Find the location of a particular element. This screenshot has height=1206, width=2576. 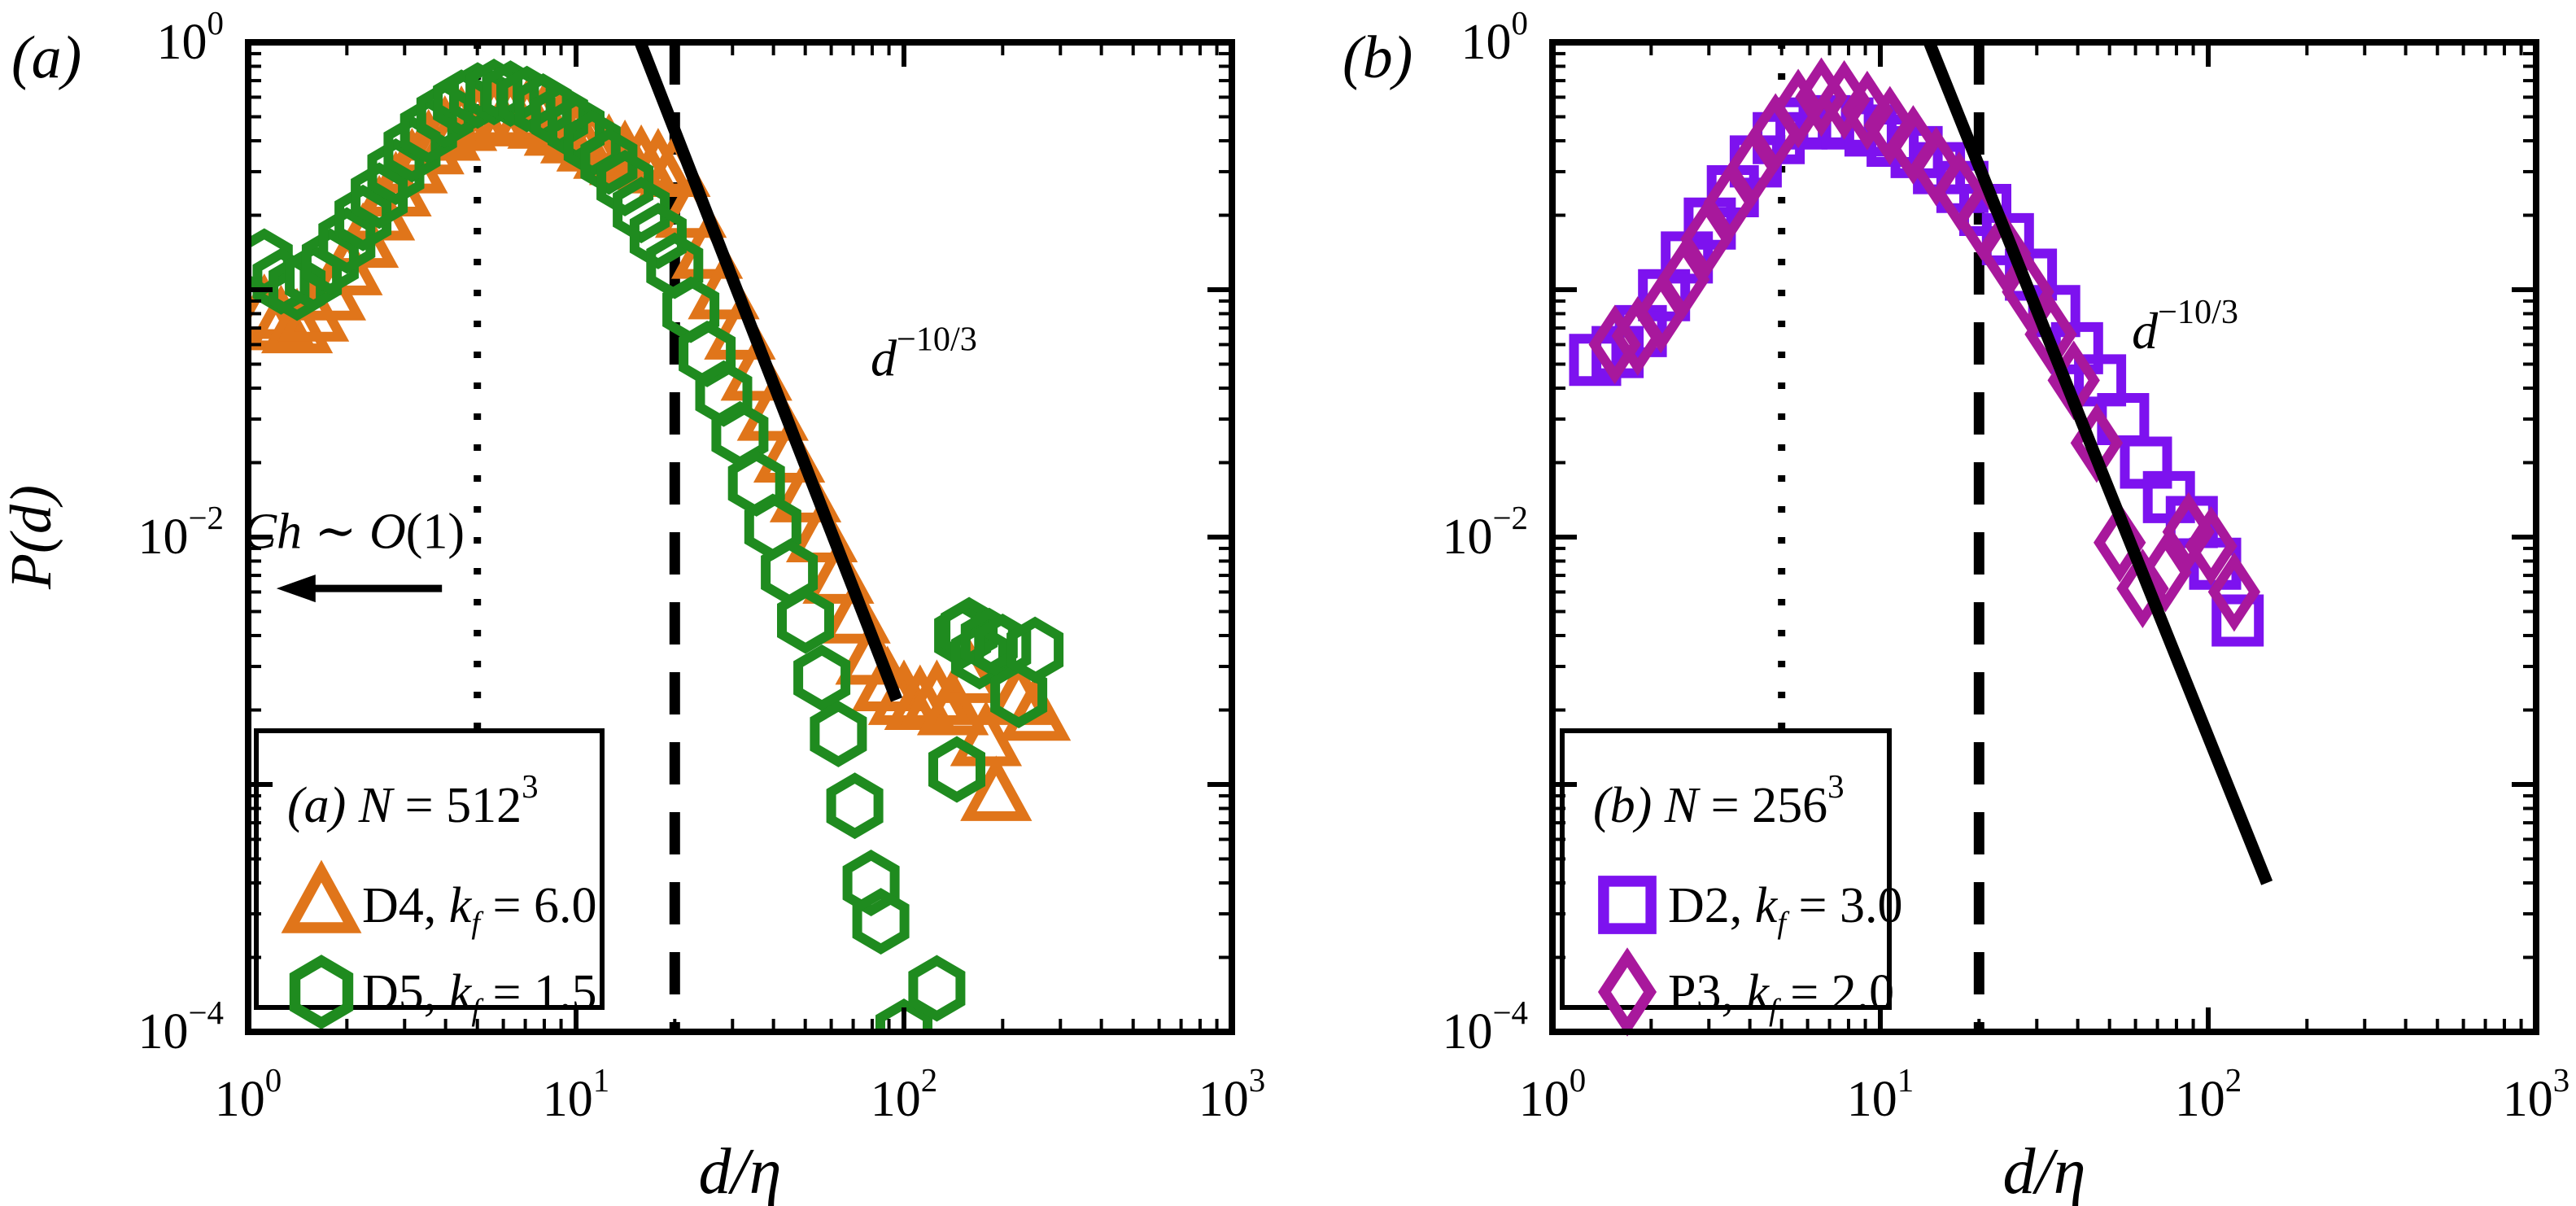

legend-entry-label: D2, kf = 3.0 is located at coordinates (1785, 909).